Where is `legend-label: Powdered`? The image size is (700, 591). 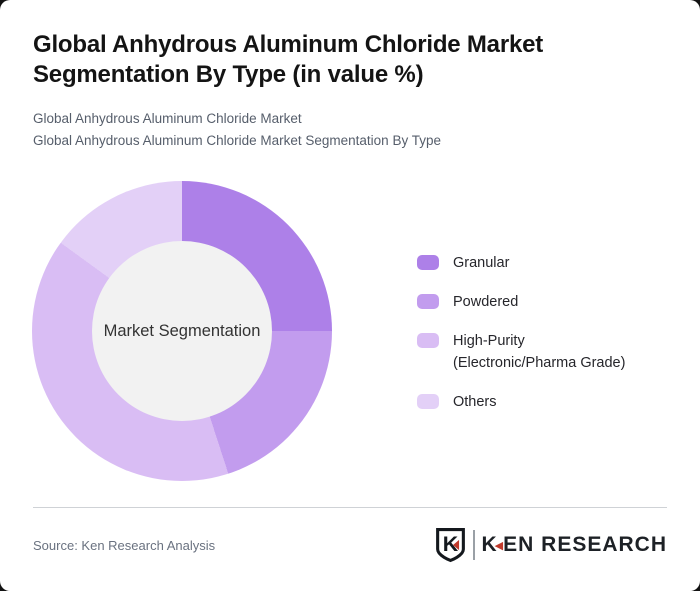
legend-label: Powdered is located at coordinates (486, 302).